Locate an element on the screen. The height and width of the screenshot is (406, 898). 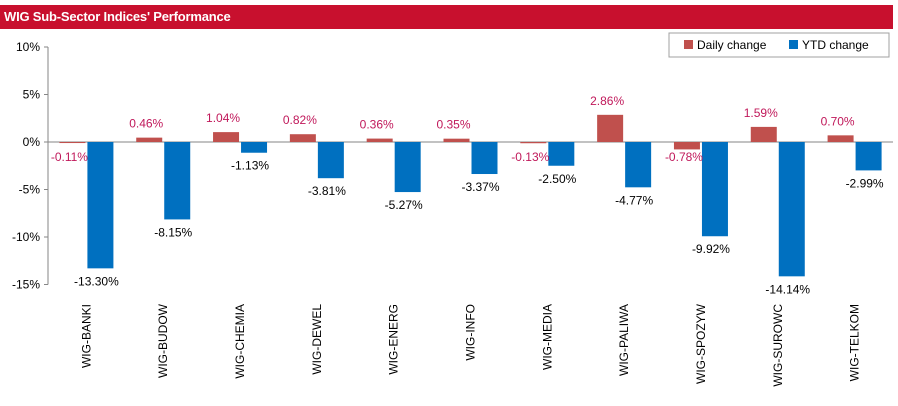
category-label: WIG-CHEMIA is located at coordinates (240, 341).